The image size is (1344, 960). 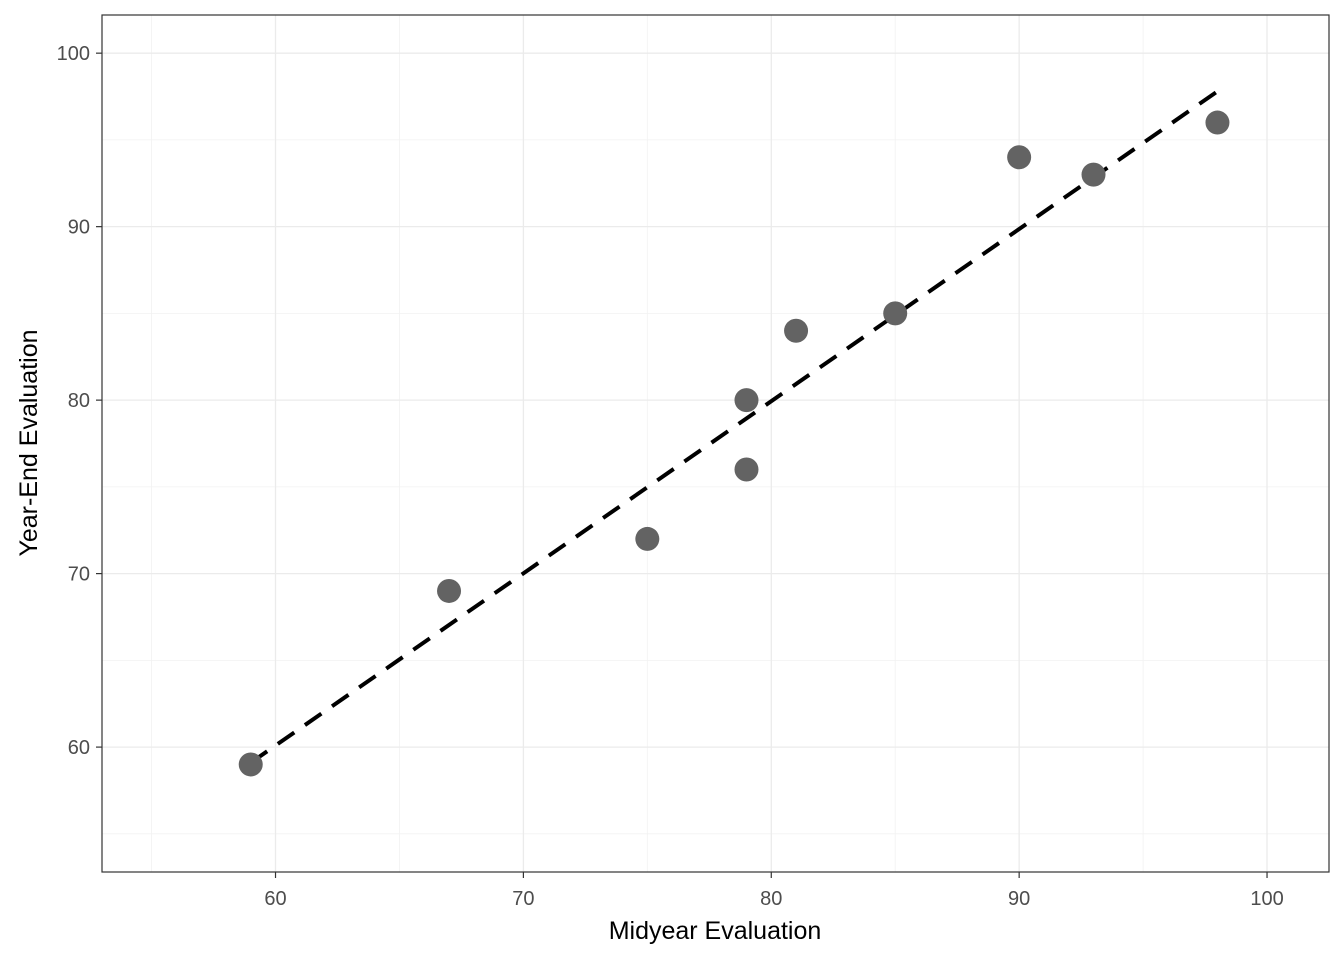 I want to click on y-tick-label: 70, so click(x=79, y=575).